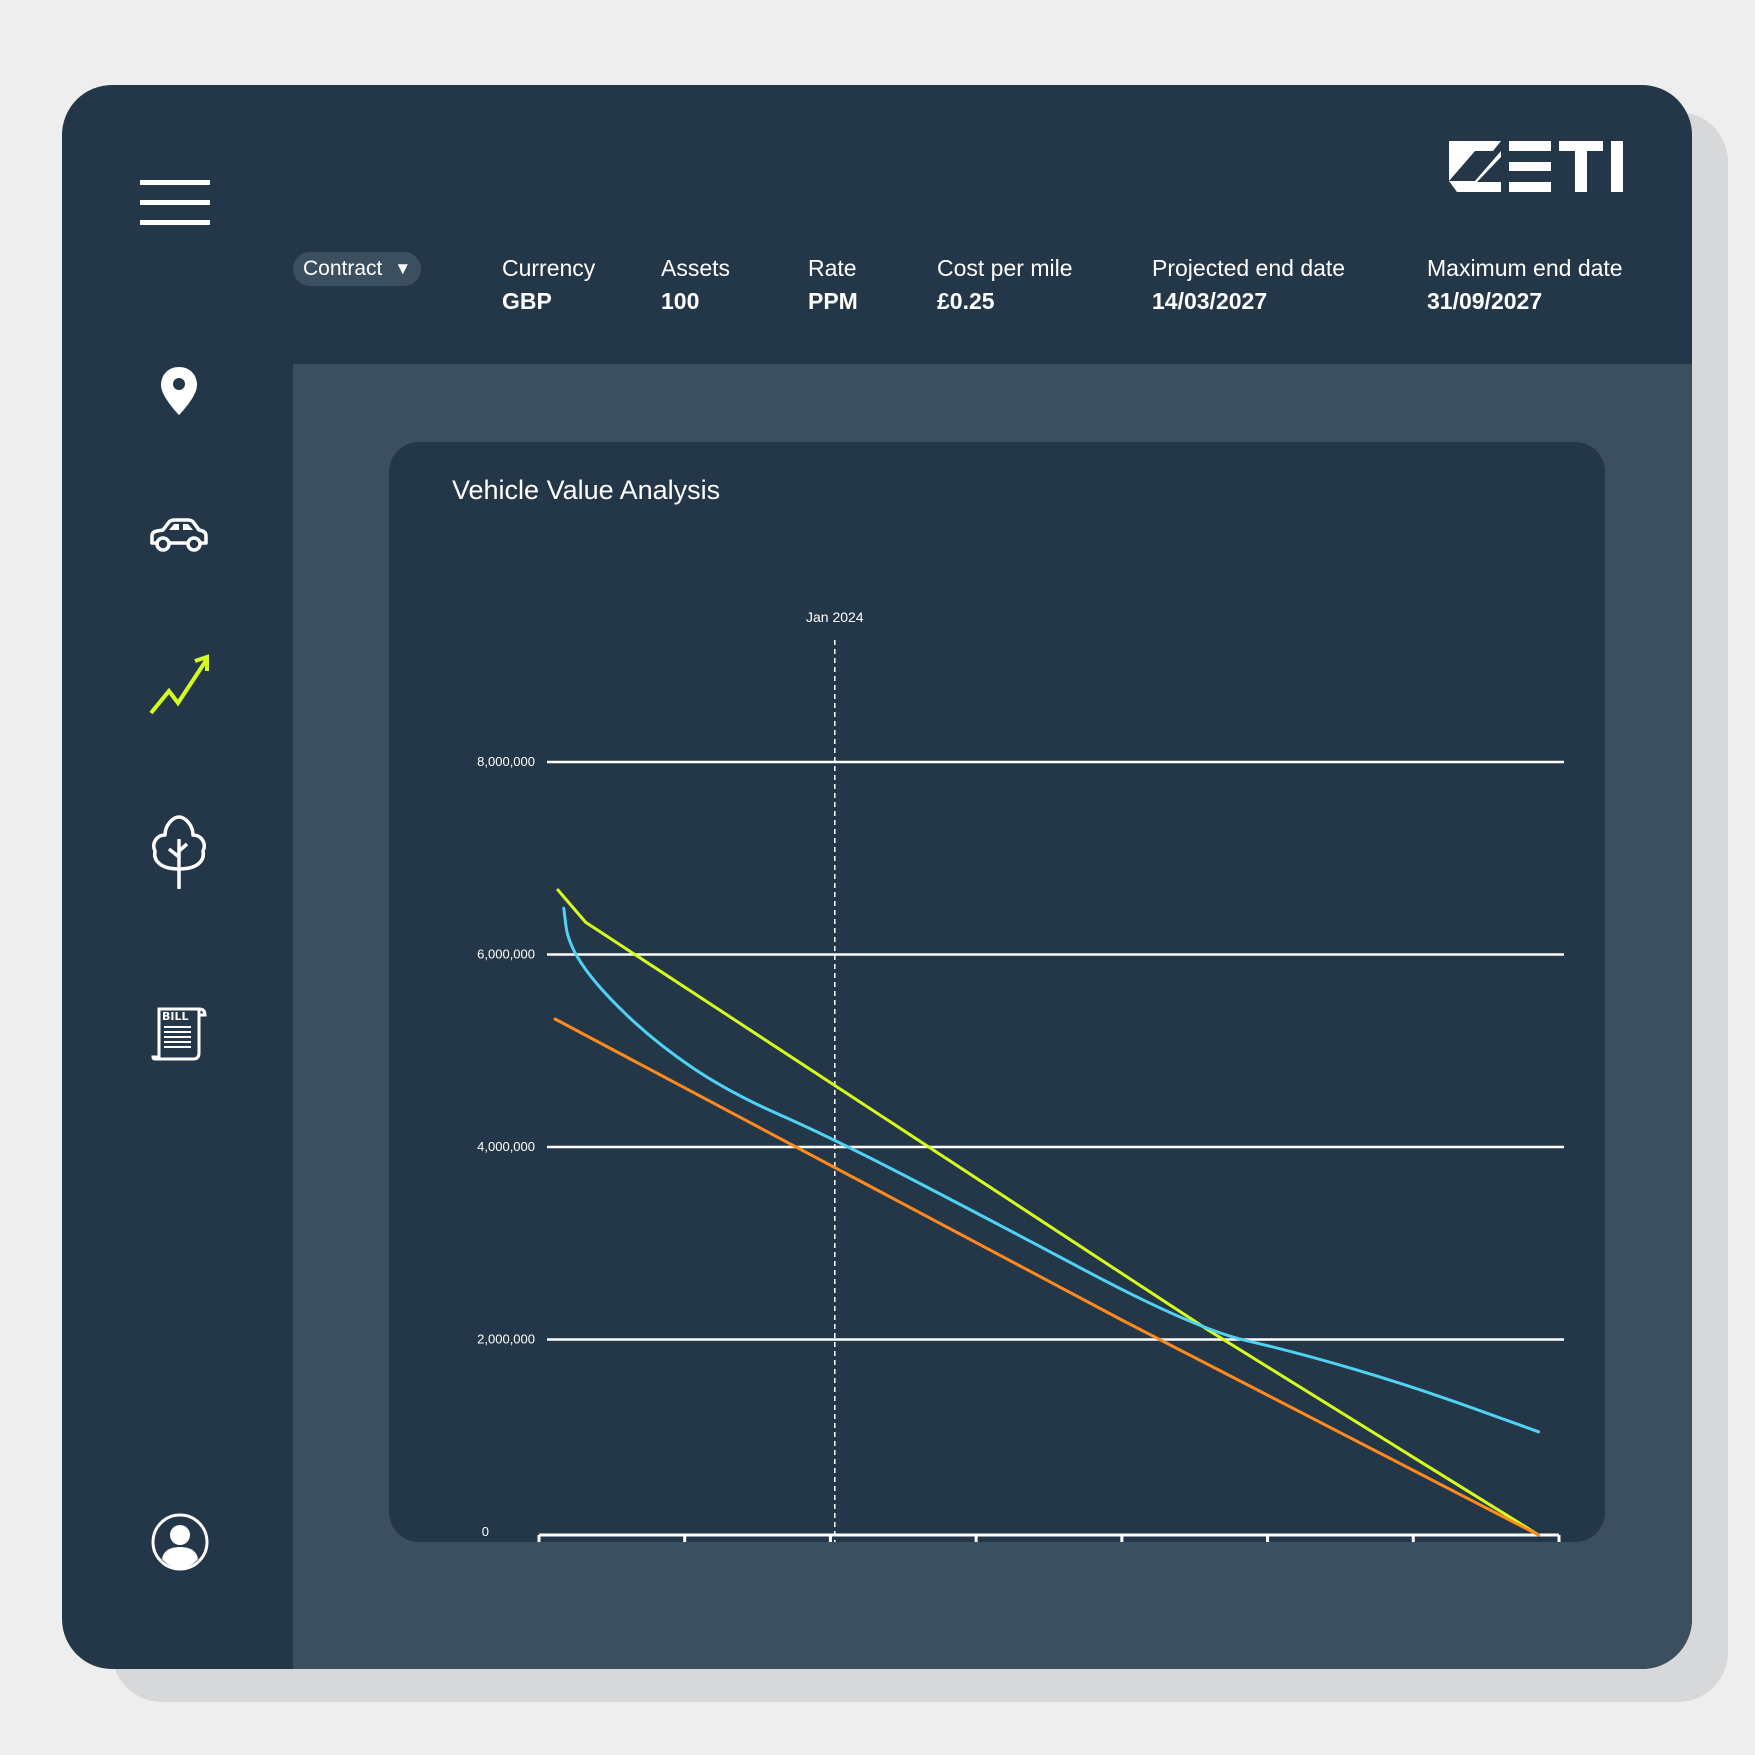 The image size is (1755, 1755). I want to click on trending-up-icon, so click(179, 685).